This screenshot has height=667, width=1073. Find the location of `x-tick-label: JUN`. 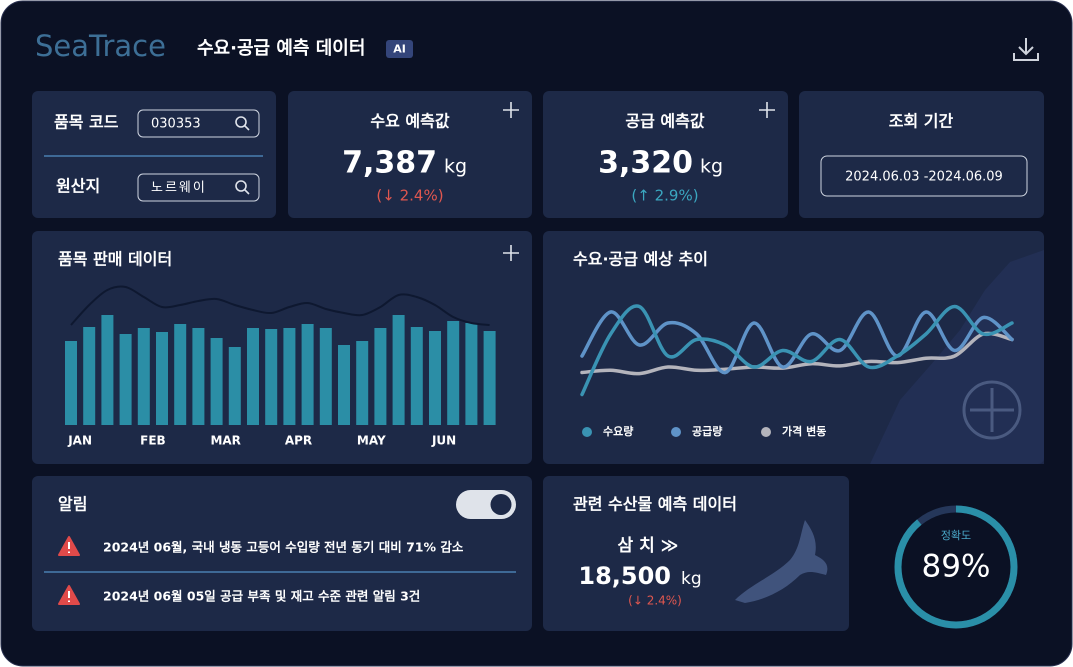

x-tick-label: JUN is located at coordinates (443, 441).